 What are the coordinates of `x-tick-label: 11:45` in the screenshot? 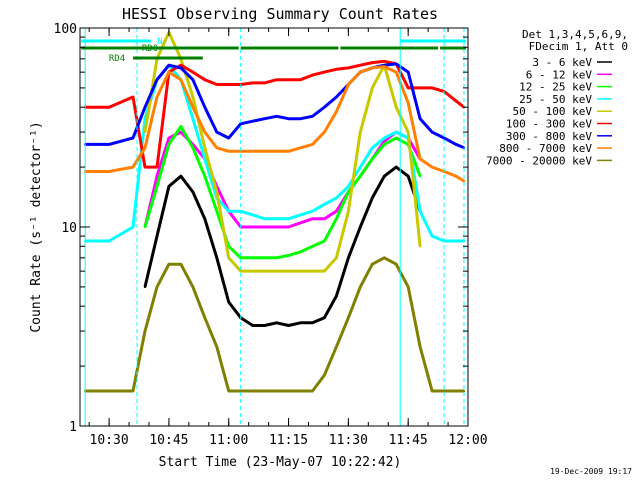 It's located at (408, 440).